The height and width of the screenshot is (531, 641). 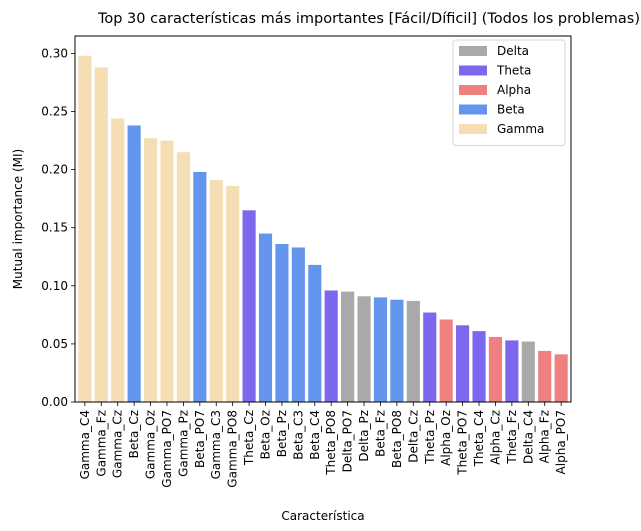 I want to click on x-tick-label: Beta_Pz, so click(x=282, y=433).